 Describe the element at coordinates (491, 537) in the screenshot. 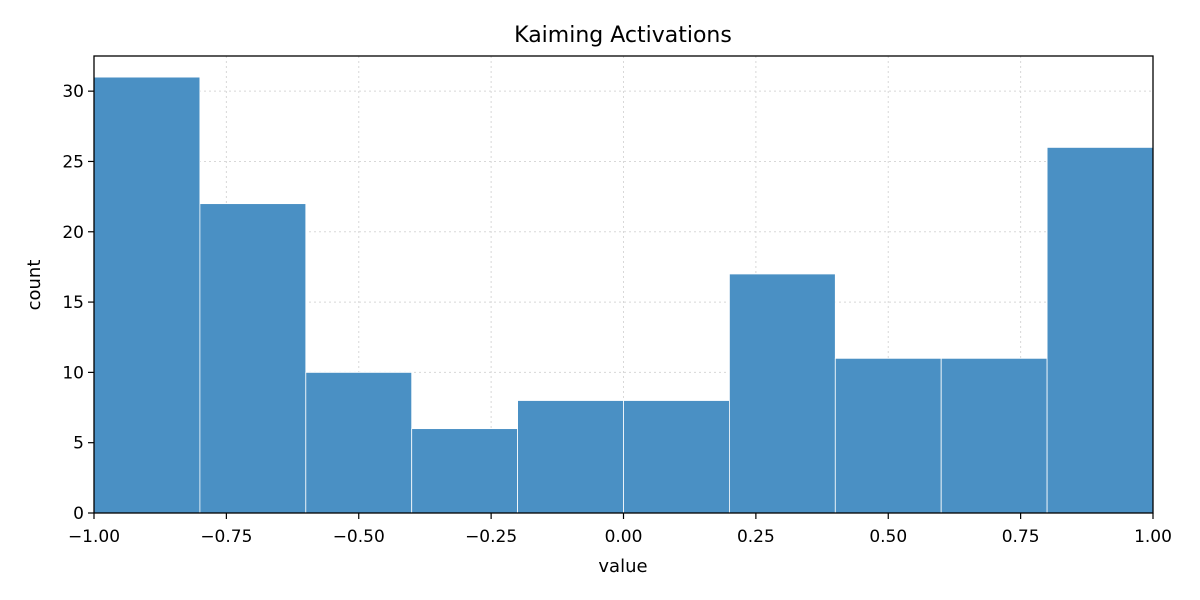

I see `x-tick-label: −0.25` at that location.